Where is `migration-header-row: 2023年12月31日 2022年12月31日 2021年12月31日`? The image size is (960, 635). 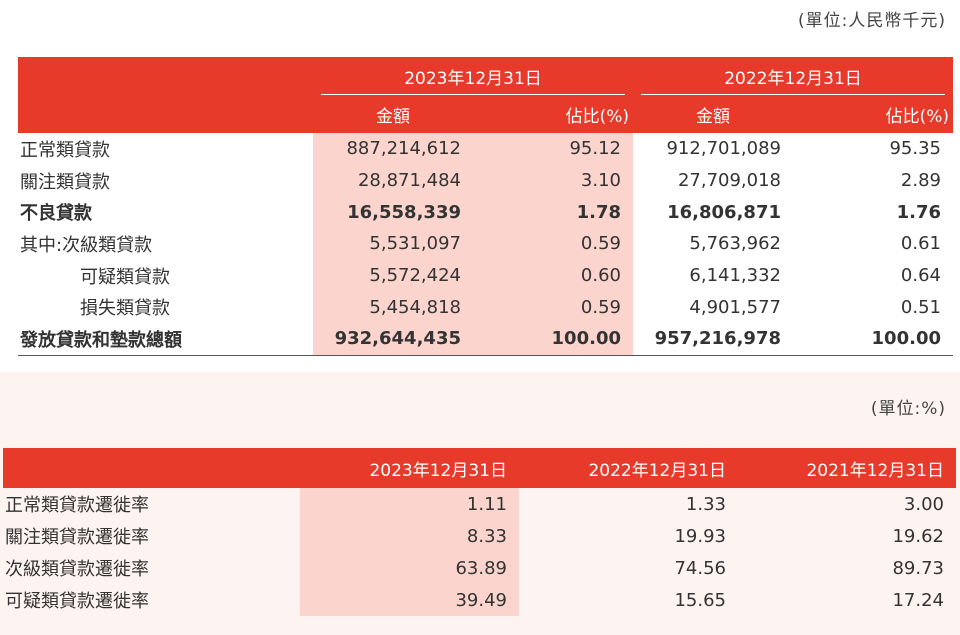
migration-header-row: 2023年12月31日 2022年12月31日 2021年12月31日 is located at coordinates (479, 468).